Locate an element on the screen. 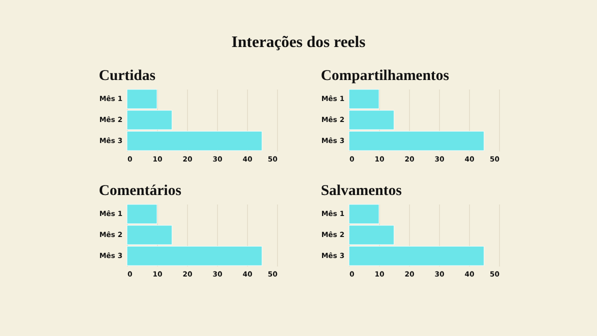 Image resolution: width=597 pixels, height=336 pixels. text: Interações dos reels is located at coordinates (298, 43).